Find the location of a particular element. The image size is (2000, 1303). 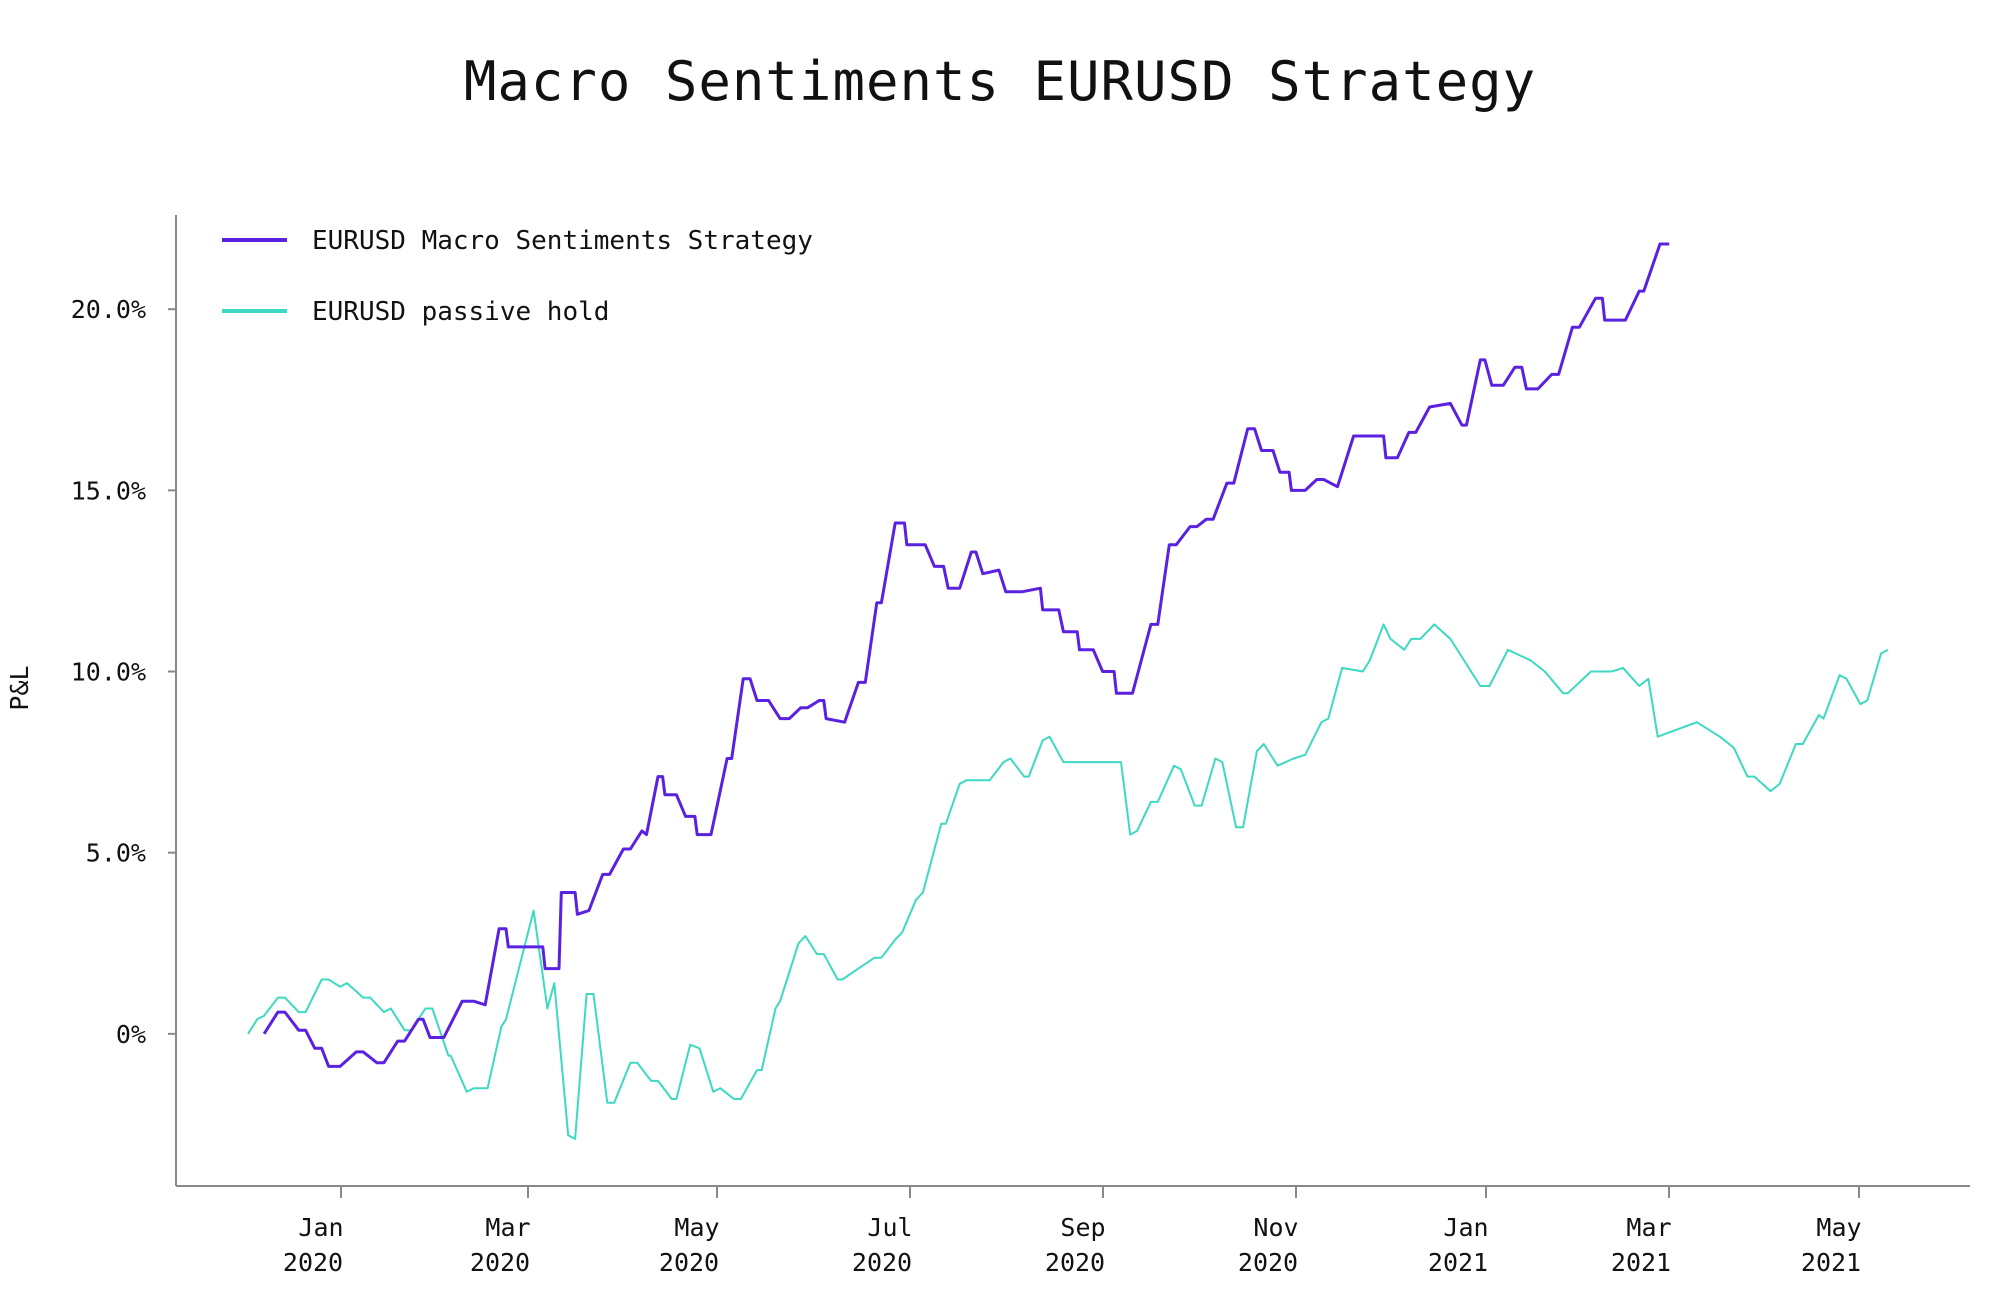

x-tick-label-month: Nov is located at coordinates (1275, 1227).